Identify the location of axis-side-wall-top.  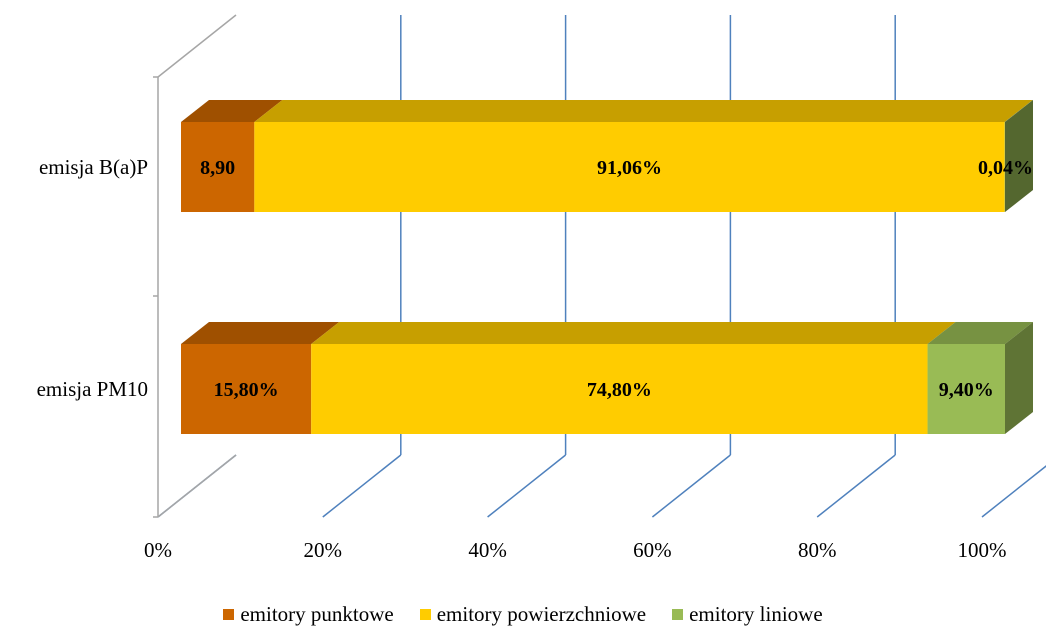
(197, 46).